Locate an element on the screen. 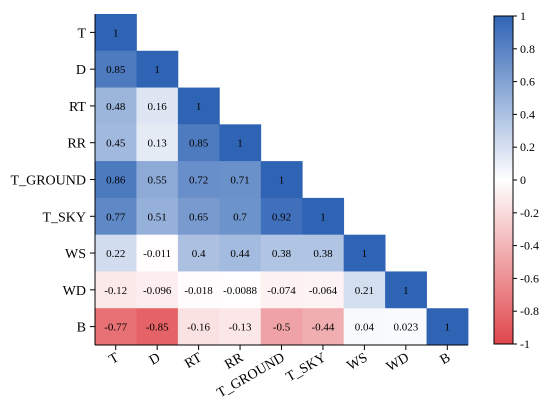 This screenshot has height=415, width=550. cell-value-T_GROUND-T_GROUND: 1 is located at coordinates (282, 181).